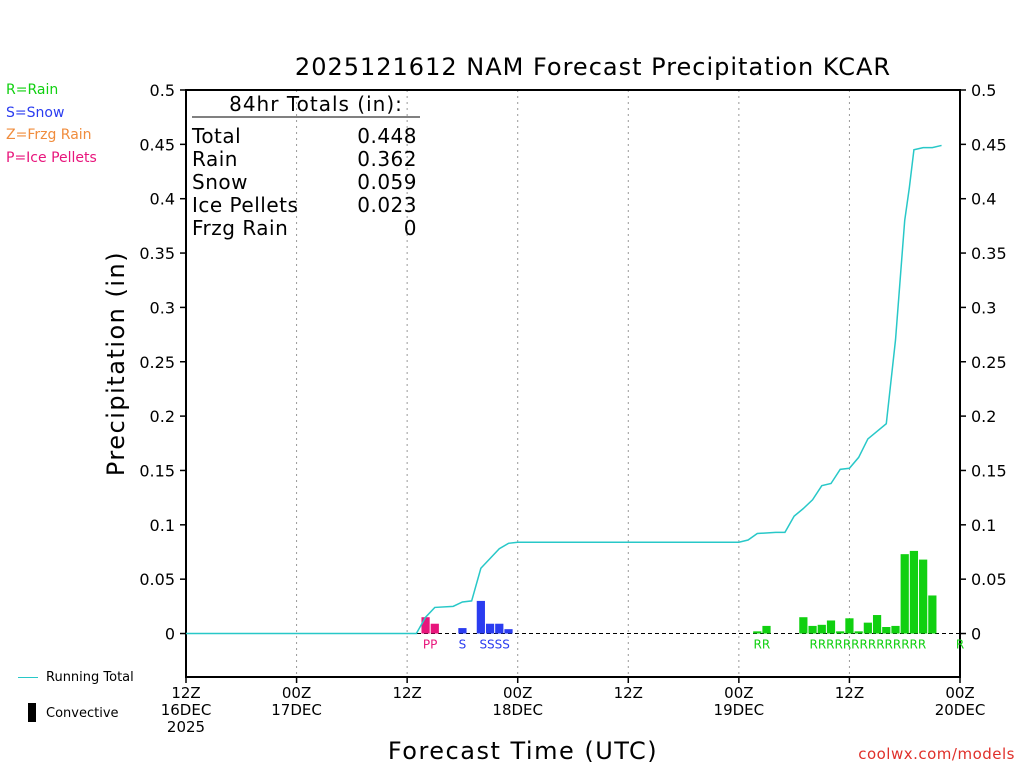 Image resolution: width=1024 pixels, height=768 pixels. Describe the element at coordinates (90, 677) in the screenshot. I see `running-total-key: Running Total` at that location.